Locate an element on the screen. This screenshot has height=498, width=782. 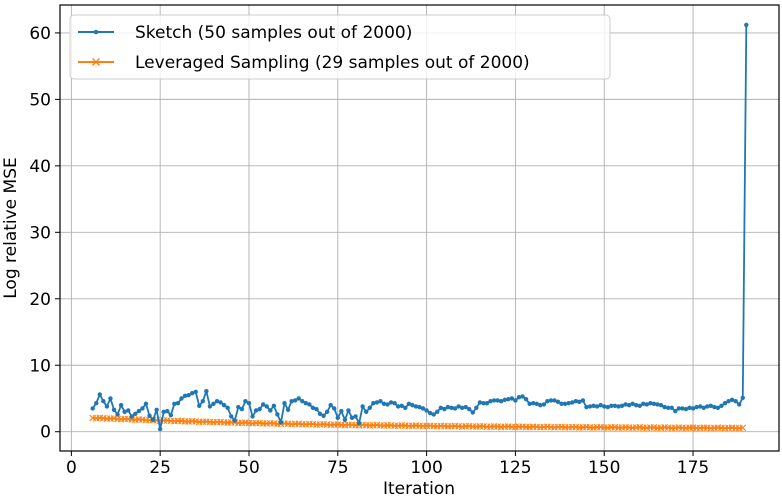
dot-marker-icon is located at coordinates (96, 32).